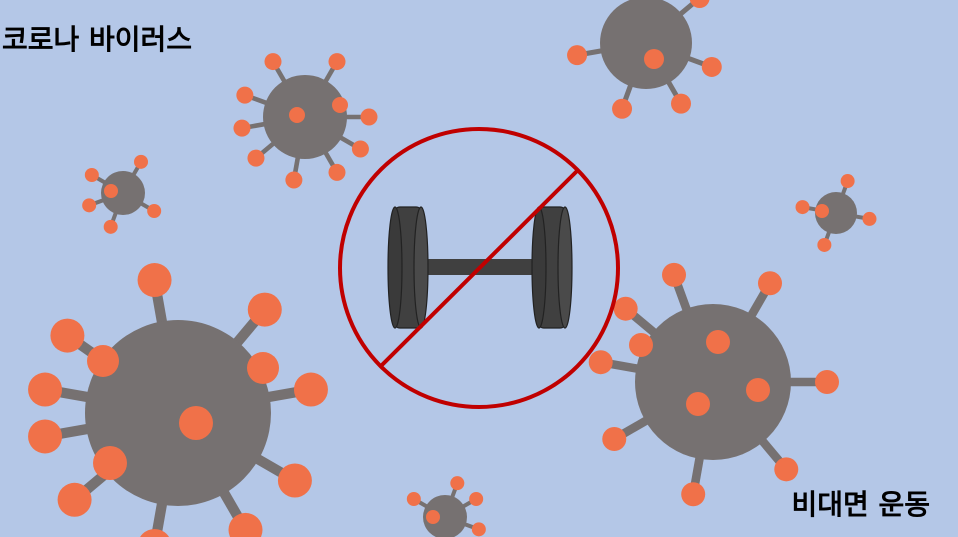 The height and width of the screenshot is (537, 958). Describe the element at coordinates (860, 504) in the screenshot. I see `subtitle-text: 비대면 운동` at that location.